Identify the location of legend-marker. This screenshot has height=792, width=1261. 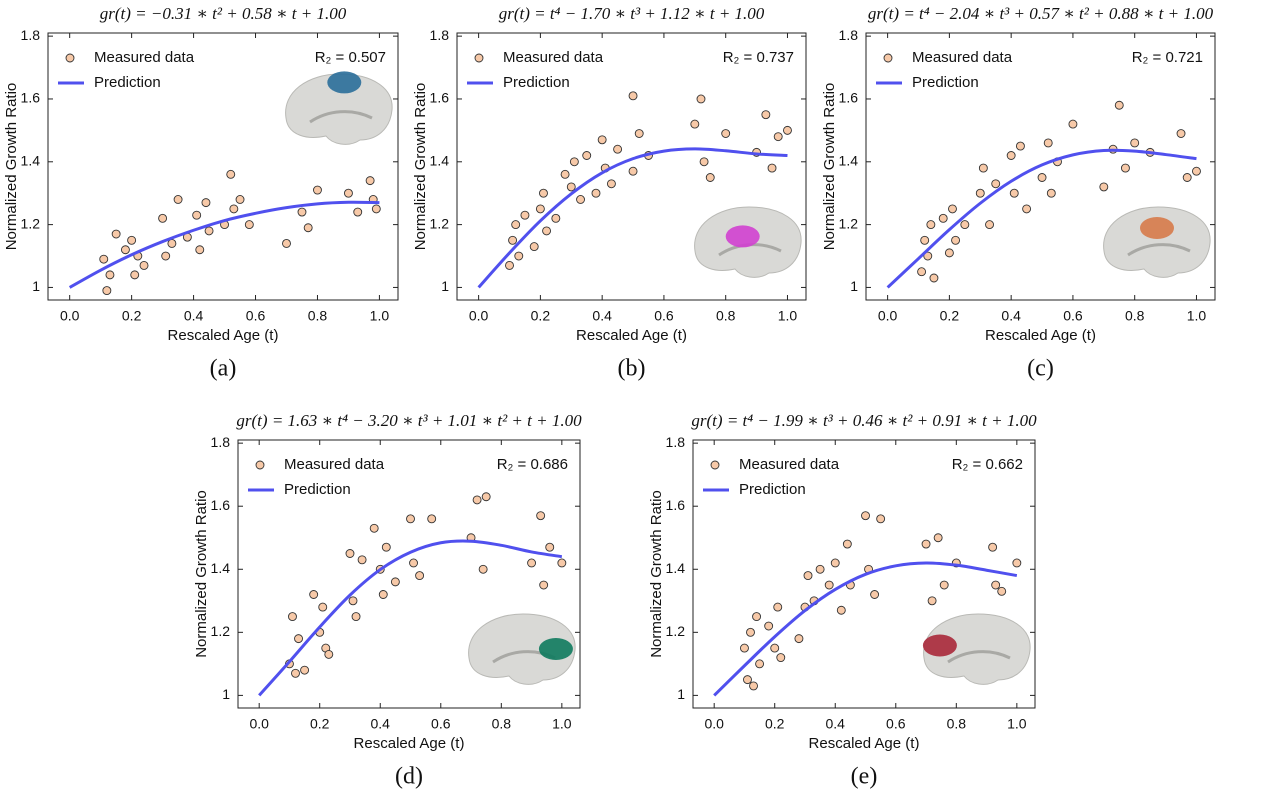
(260, 465).